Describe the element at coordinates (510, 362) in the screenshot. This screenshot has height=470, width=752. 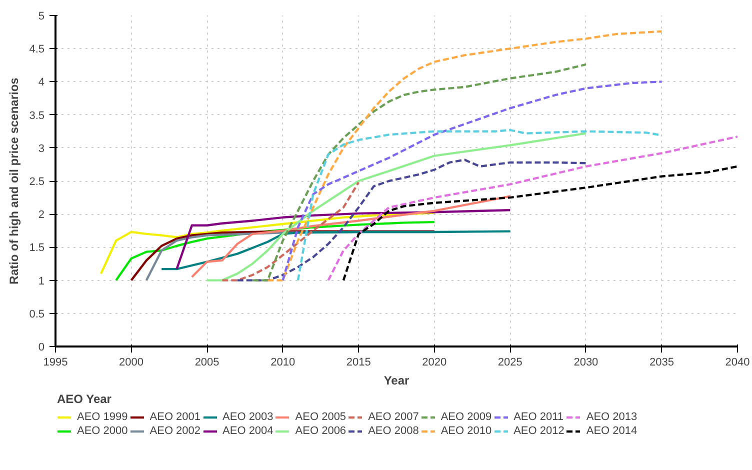
I see `x-tick-label: 2025` at that location.